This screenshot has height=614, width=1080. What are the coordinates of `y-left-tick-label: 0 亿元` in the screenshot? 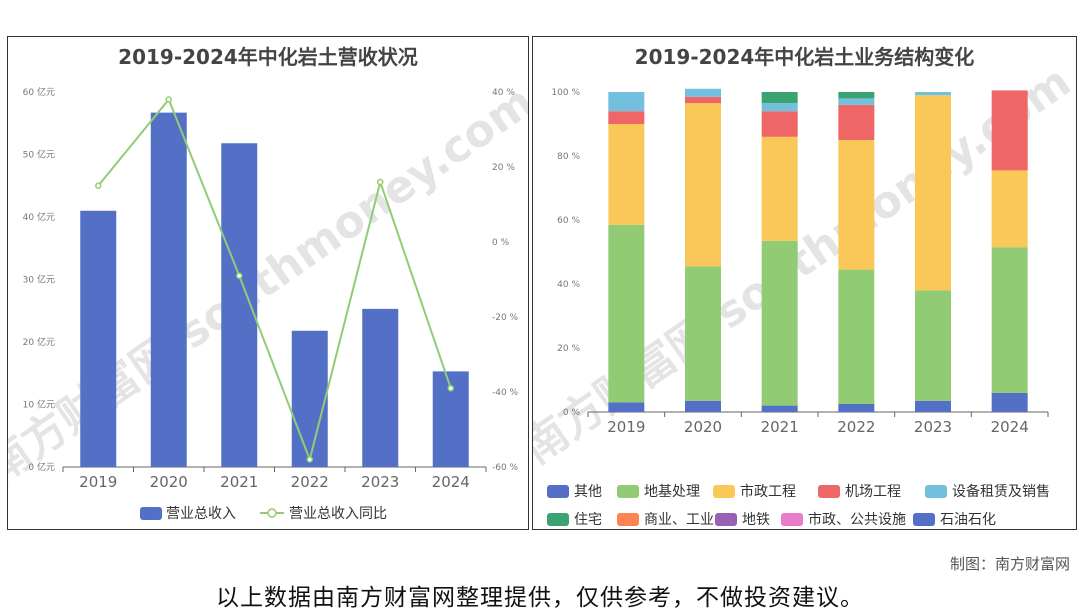 It's located at (41, 467).